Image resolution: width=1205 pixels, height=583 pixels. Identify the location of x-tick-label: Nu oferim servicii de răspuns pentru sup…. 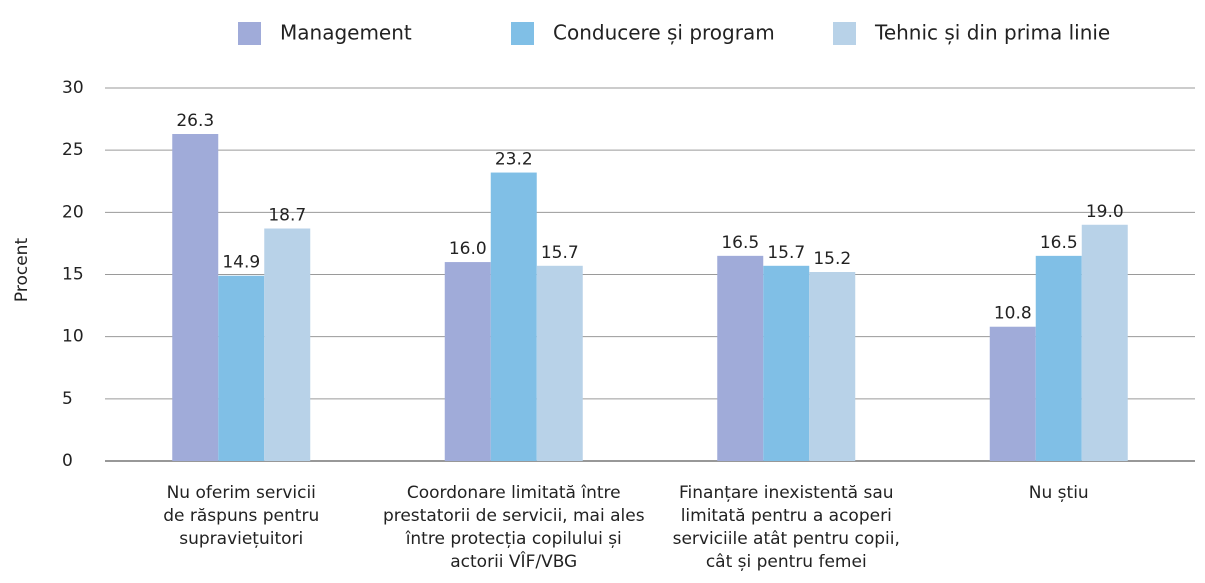
(241, 516).